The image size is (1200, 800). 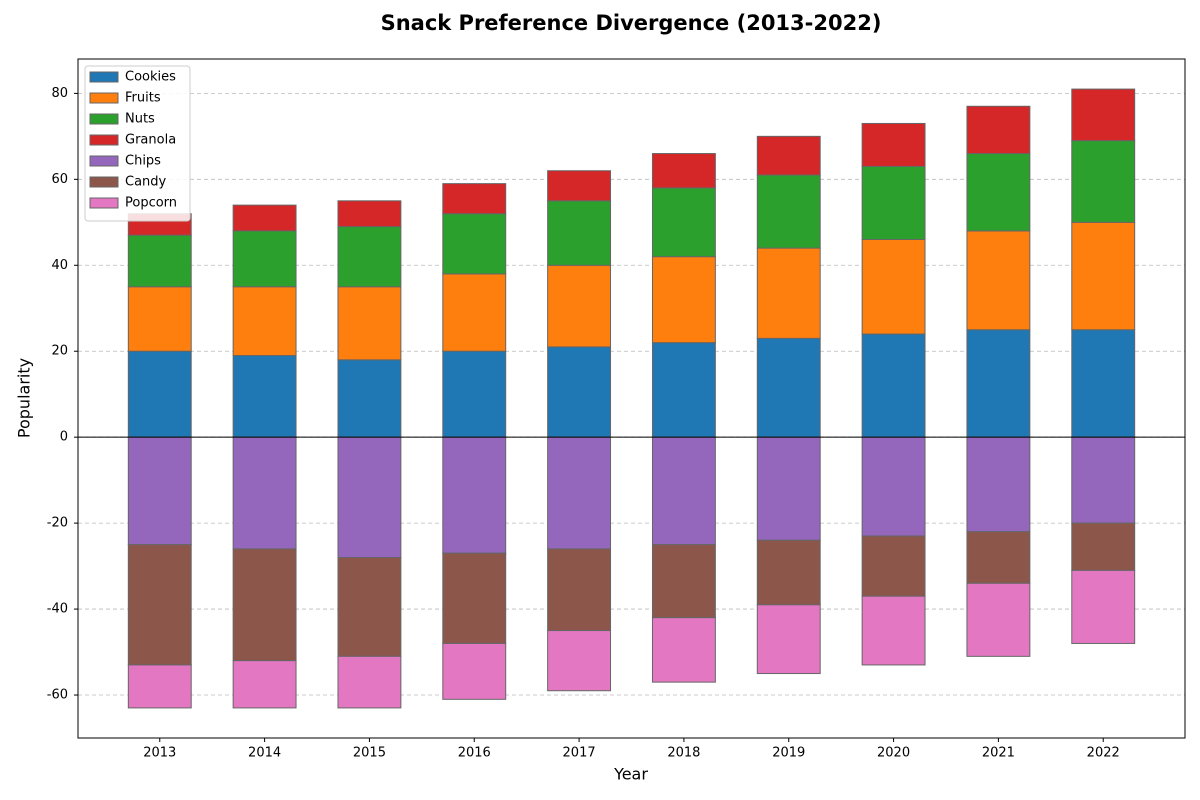 What do you see at coordinates (159, 753) in the screenshot?
I see `x-tick-label: 2013` at bounding box center [159, 753].